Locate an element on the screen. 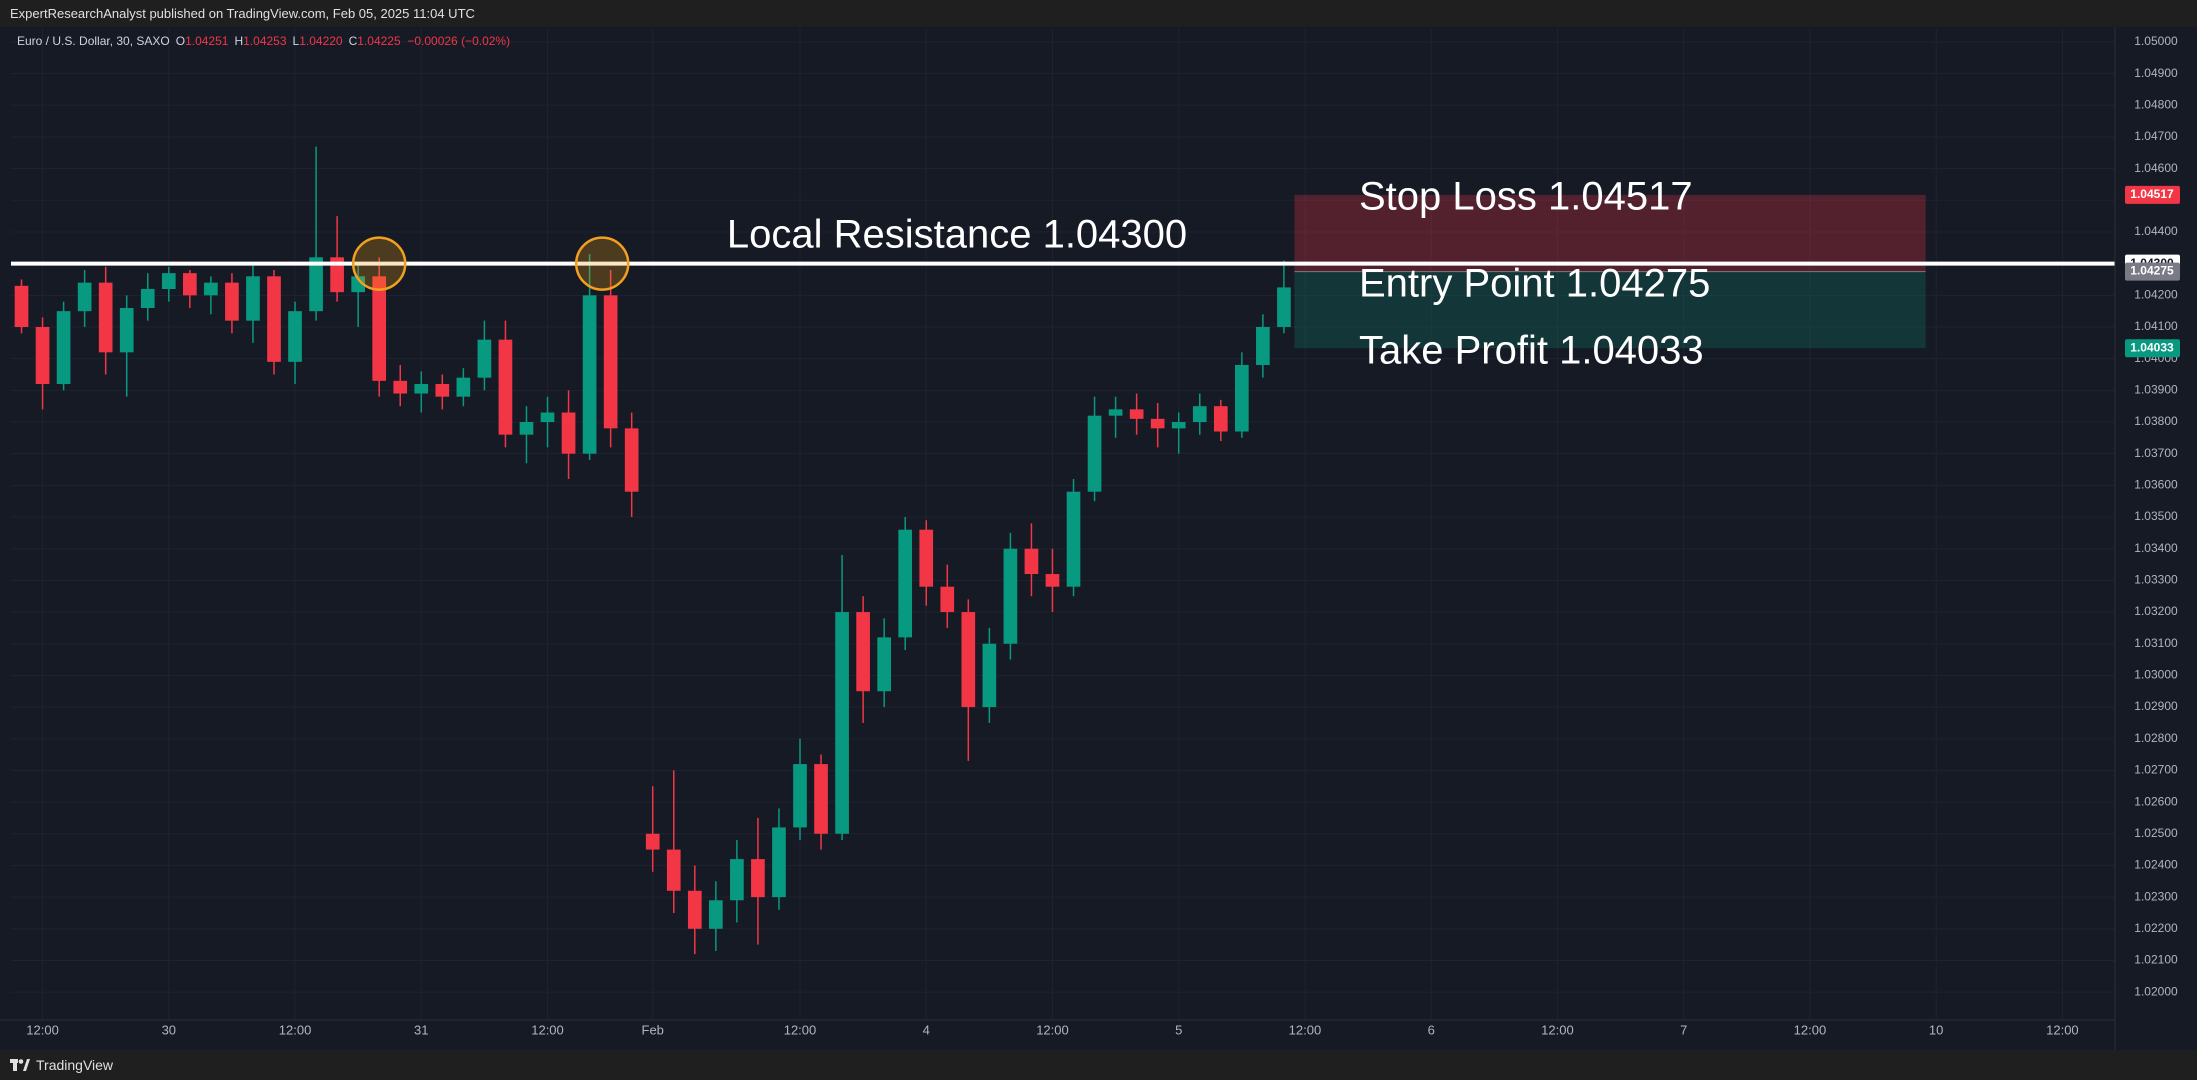 The height and width of the screenshot is (1080, 2197). y-tick-label: 1.03700 is located at coordinates (2156, 453).